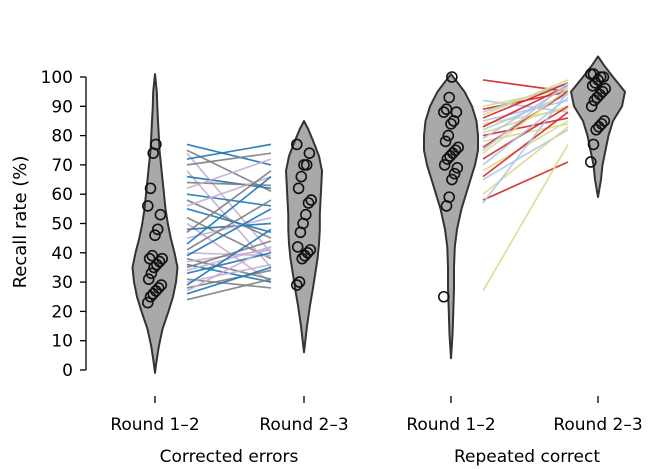  Describe the element at coordinates (62, 254) in the screenshot. I see `y-tick-label: 40` at that location.